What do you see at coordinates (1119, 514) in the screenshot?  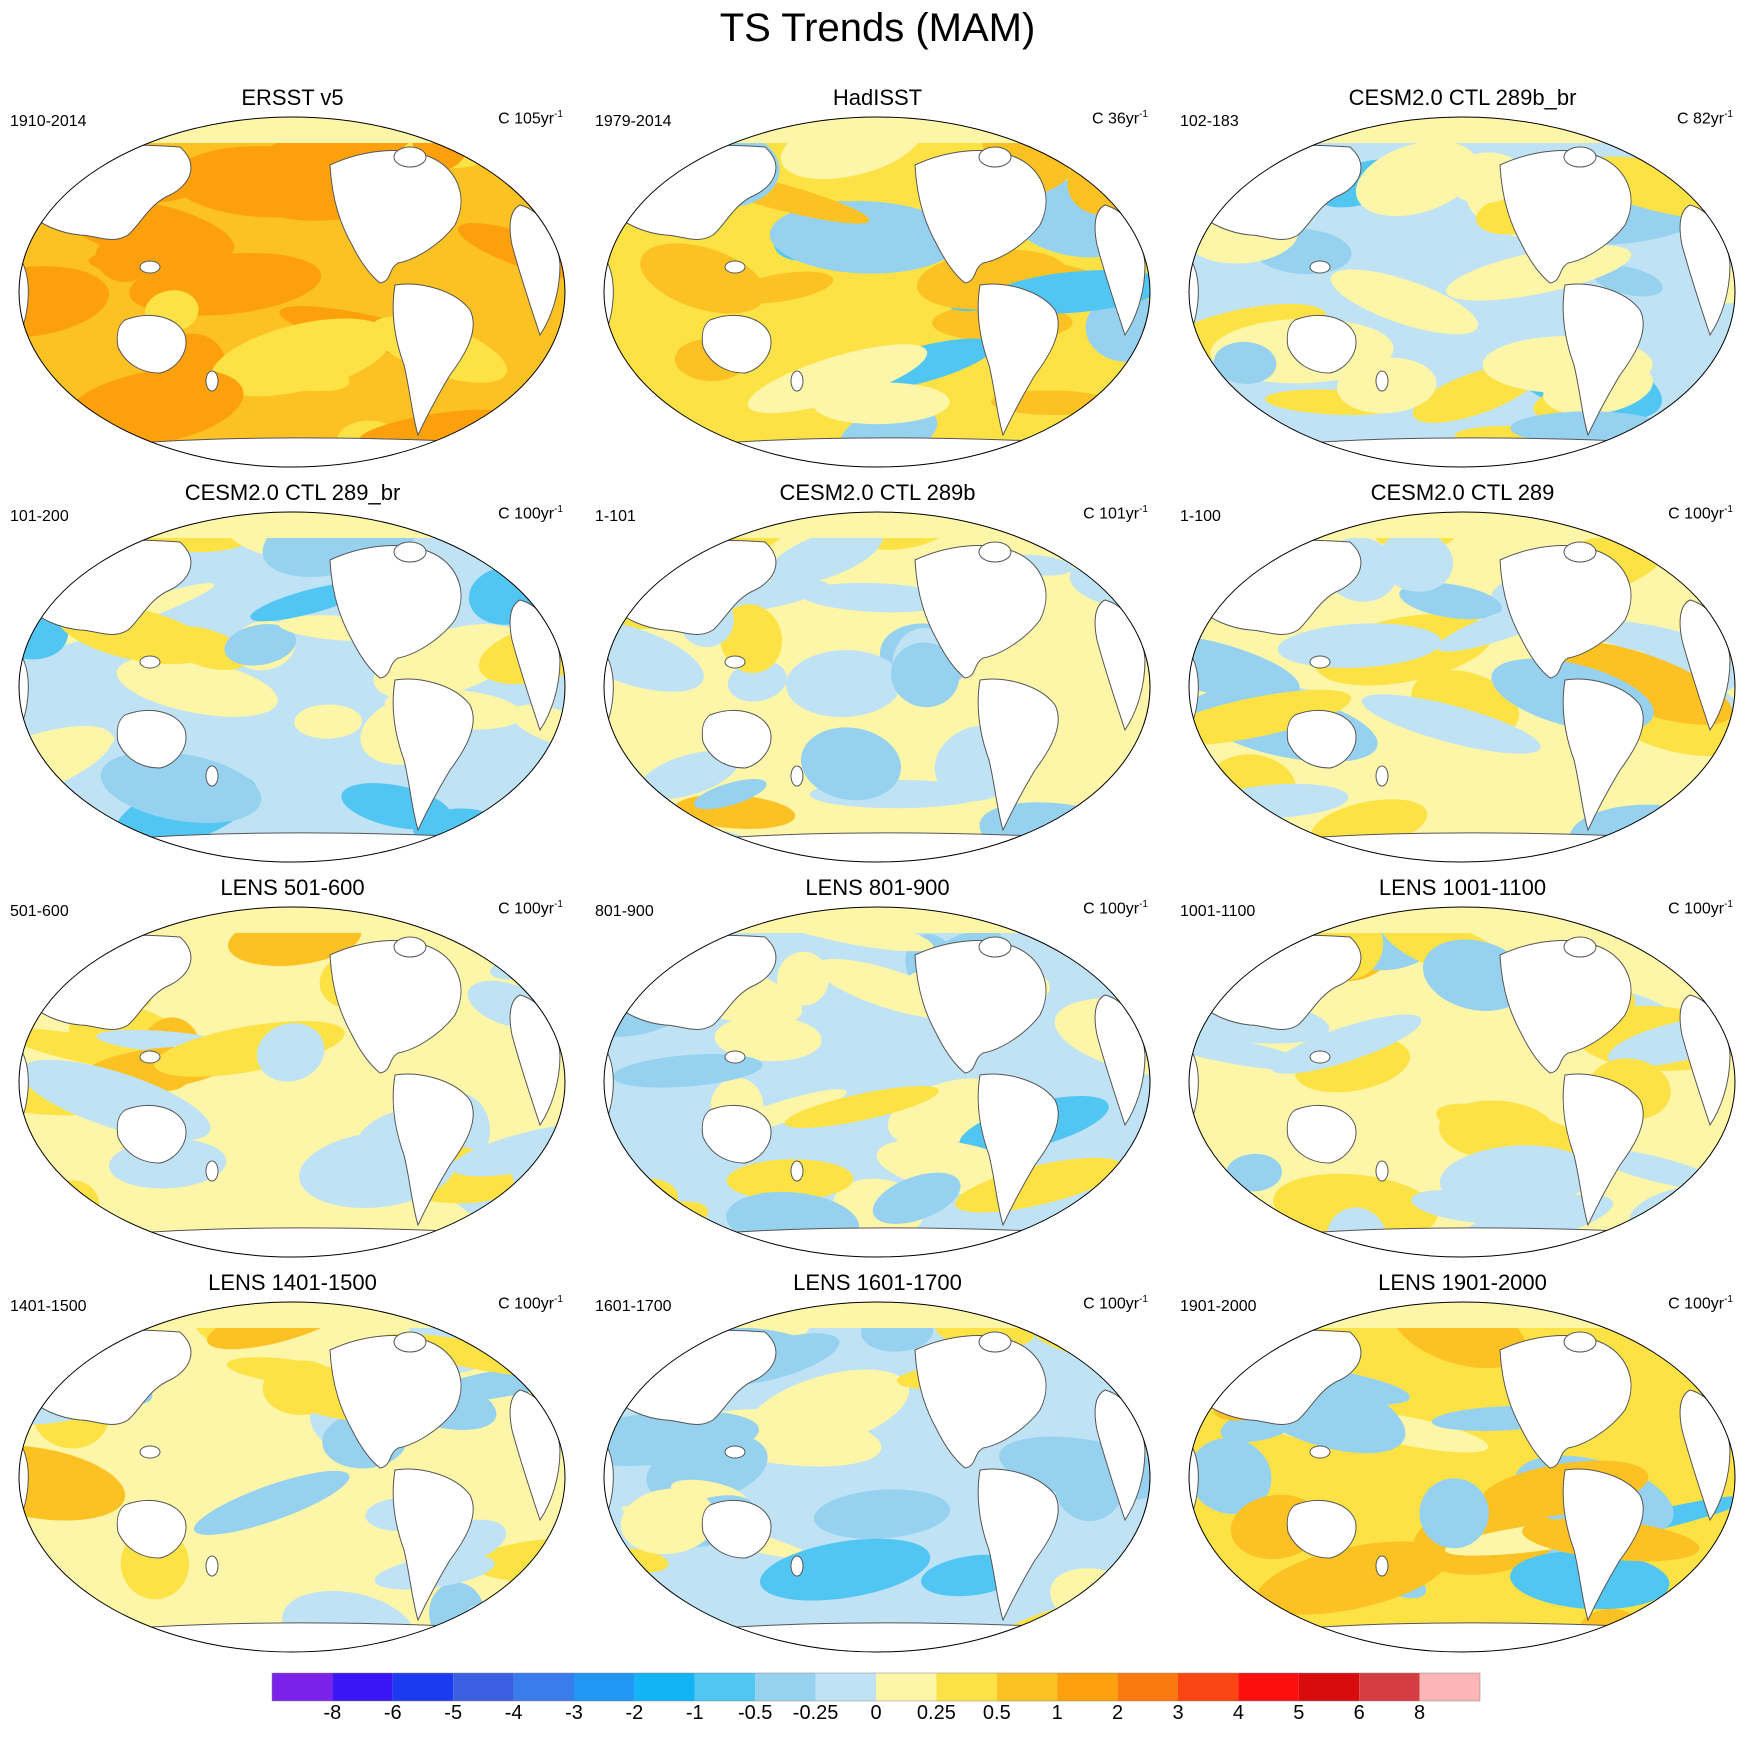 I see `panel-units-value: 101yr` at bounding box center [1119, 514].